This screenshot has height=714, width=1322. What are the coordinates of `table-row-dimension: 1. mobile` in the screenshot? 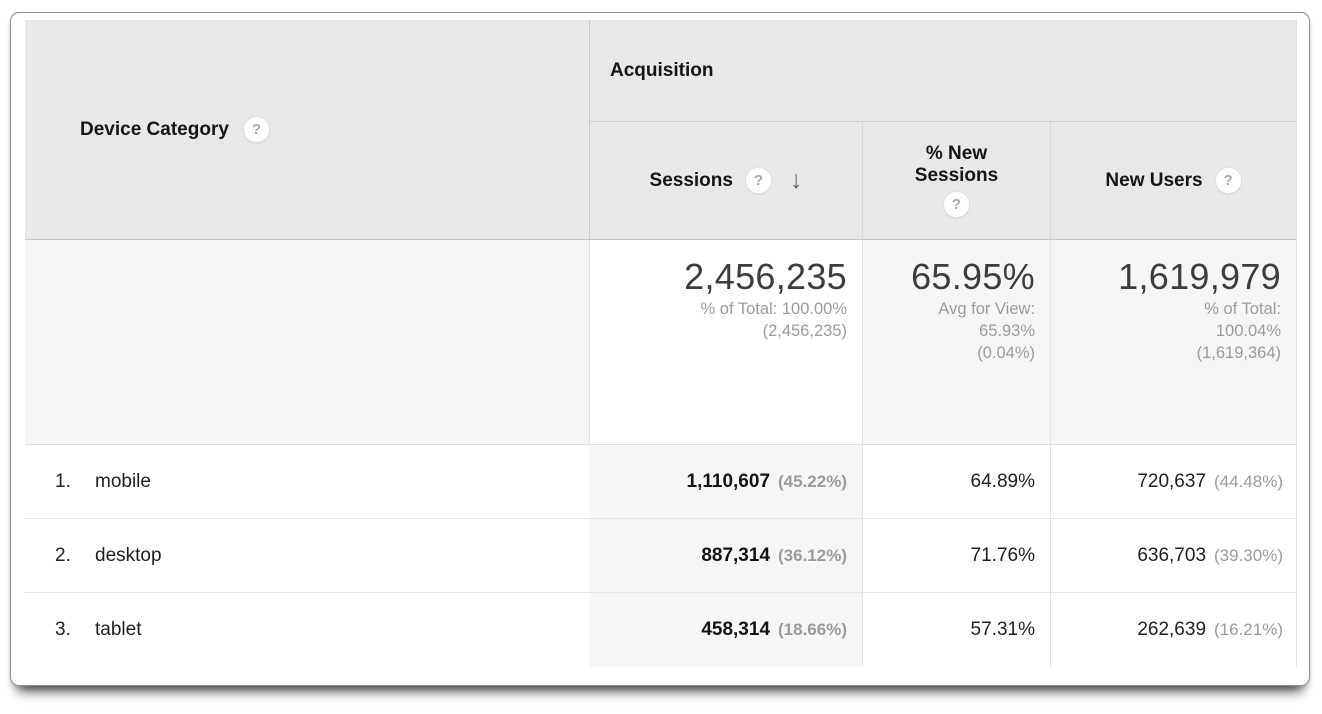 It's located at (307, 482).